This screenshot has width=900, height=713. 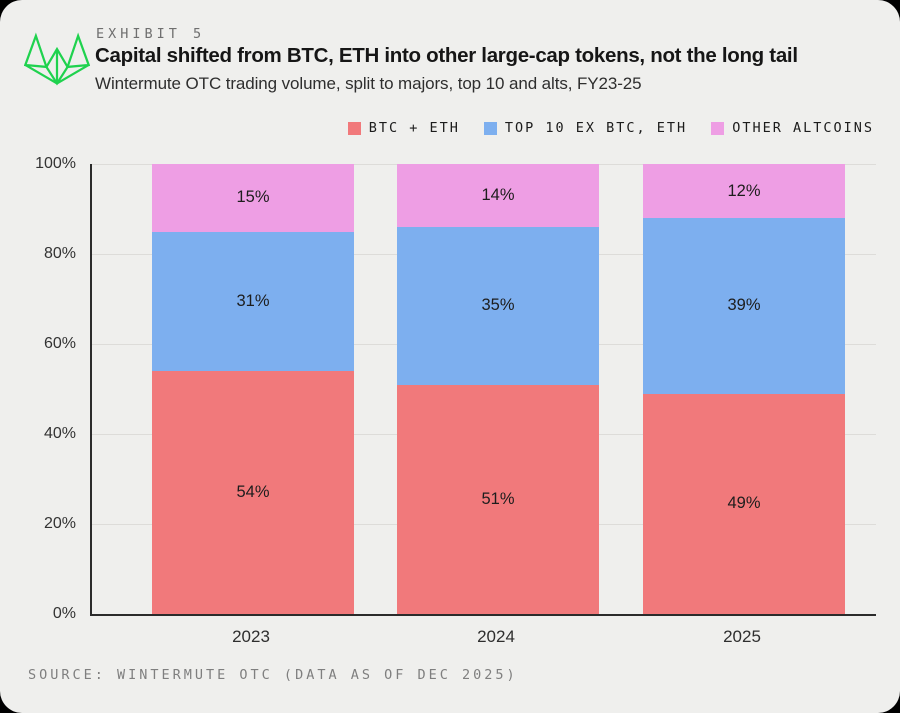 What do you see at coordinates (803, 128) in the screenshot?
I see `legend-label: OTHER ALTCOINS` at bounding box center [803, 128].